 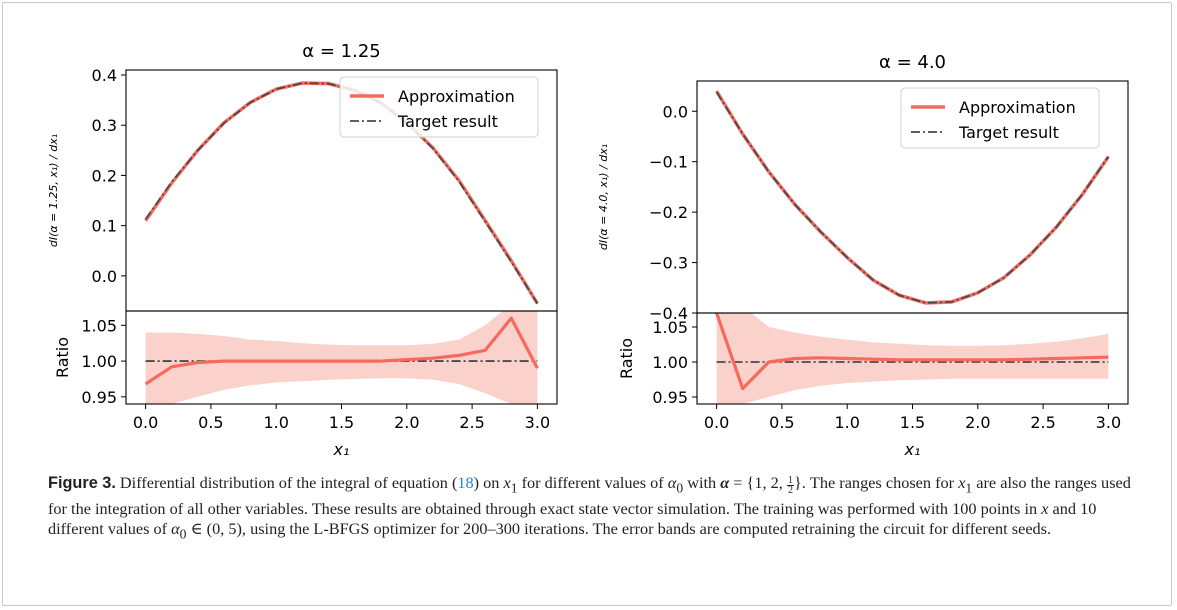 I want to click on y-tick-label: −0.3, so click(x=668, y=263).